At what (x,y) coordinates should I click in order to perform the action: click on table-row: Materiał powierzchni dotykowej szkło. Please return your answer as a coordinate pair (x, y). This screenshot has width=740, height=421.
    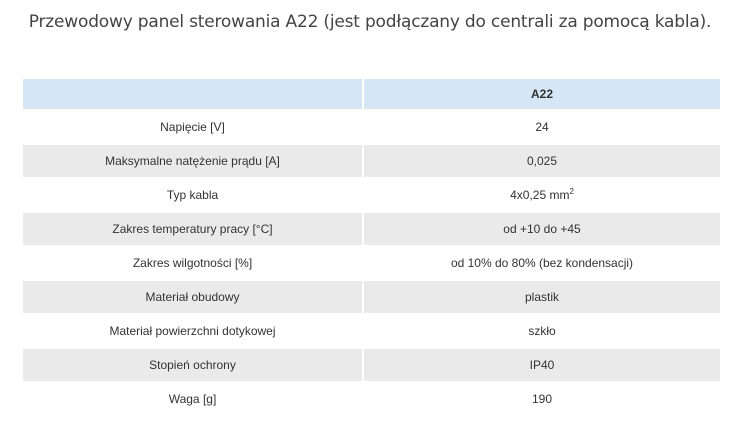
    Looking at the image, I should click on (371, 331).